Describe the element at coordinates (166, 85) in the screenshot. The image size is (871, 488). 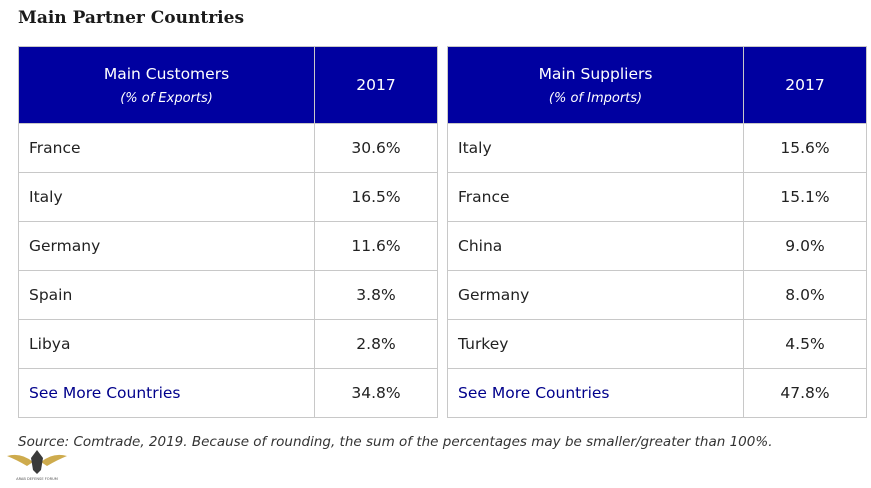
I see `customers-header: Main Customers (% of Exports)` at that location.